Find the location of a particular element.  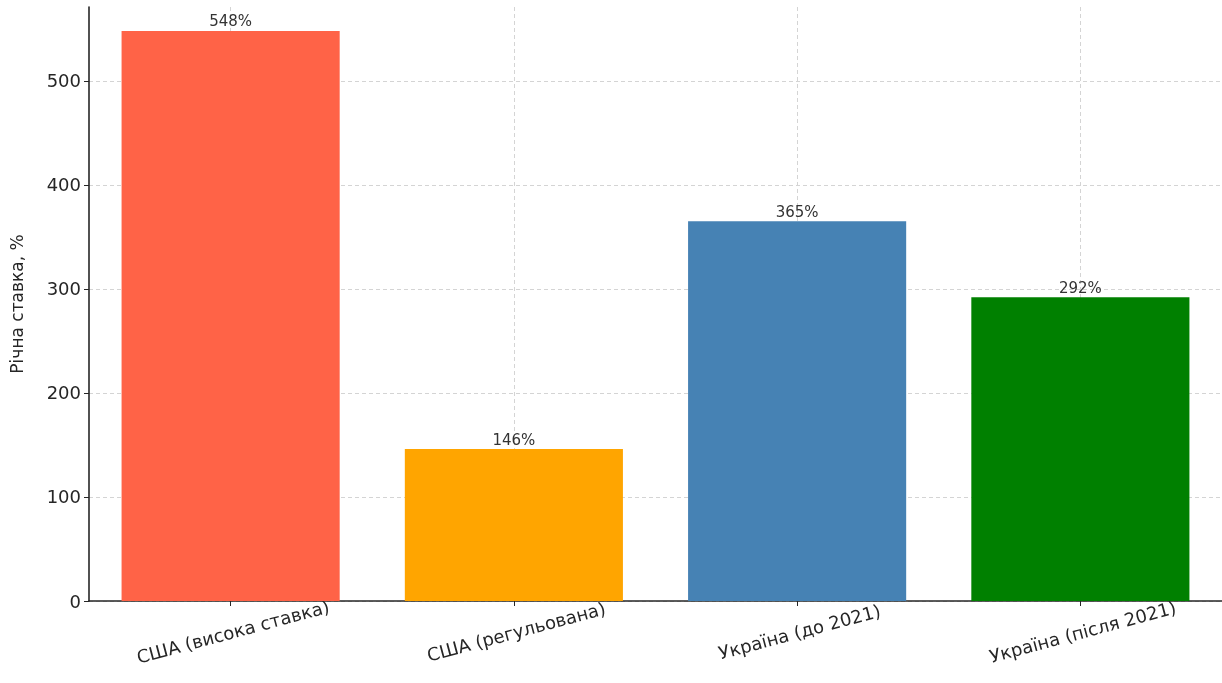

x-tick-label: Україна (після 2021) is located at coordinates (1083, 631).